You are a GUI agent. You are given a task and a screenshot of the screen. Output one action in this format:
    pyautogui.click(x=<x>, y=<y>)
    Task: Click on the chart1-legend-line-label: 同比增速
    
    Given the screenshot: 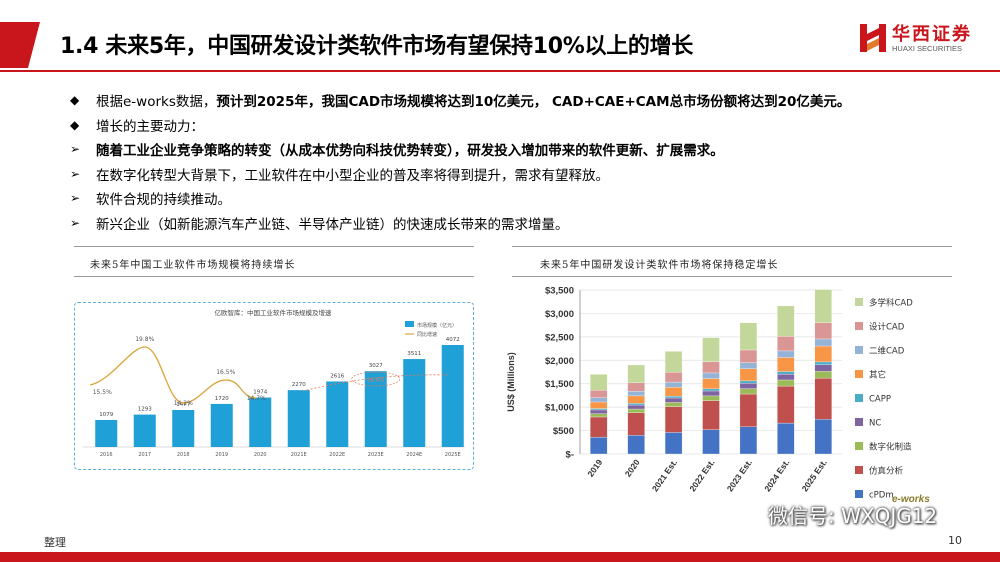 What is the action you would take?
    pyautogui.click(x=427, y=334)
    